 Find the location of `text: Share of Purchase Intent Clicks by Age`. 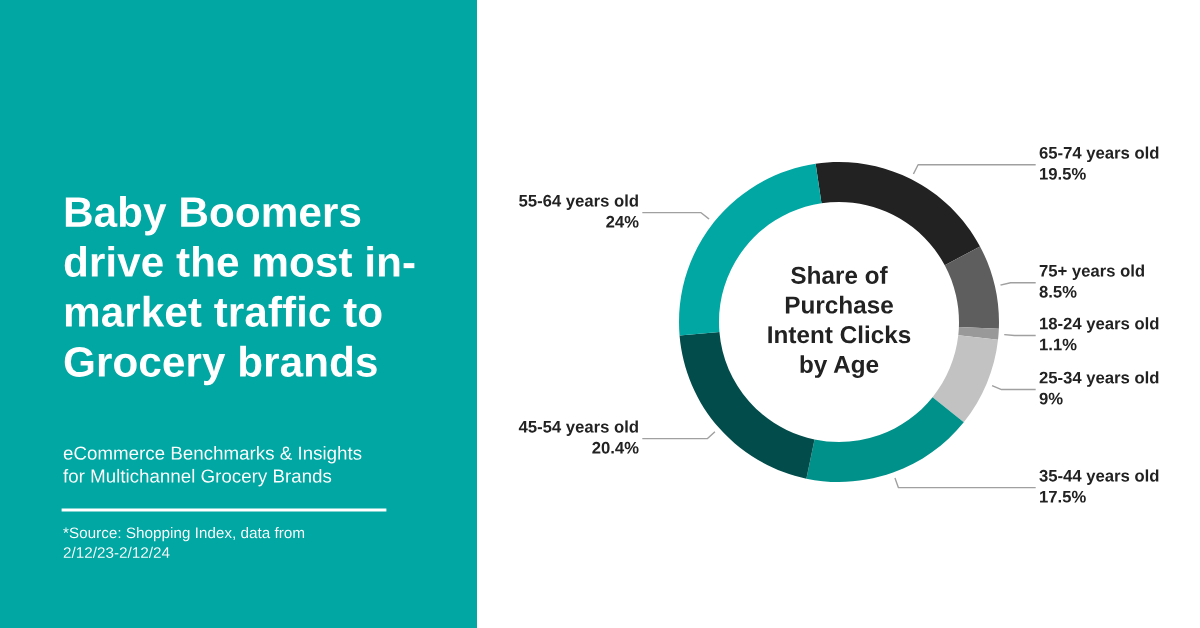

text: Share of Purchase Intent Clicks by Age is located at coordinates (839, 322).